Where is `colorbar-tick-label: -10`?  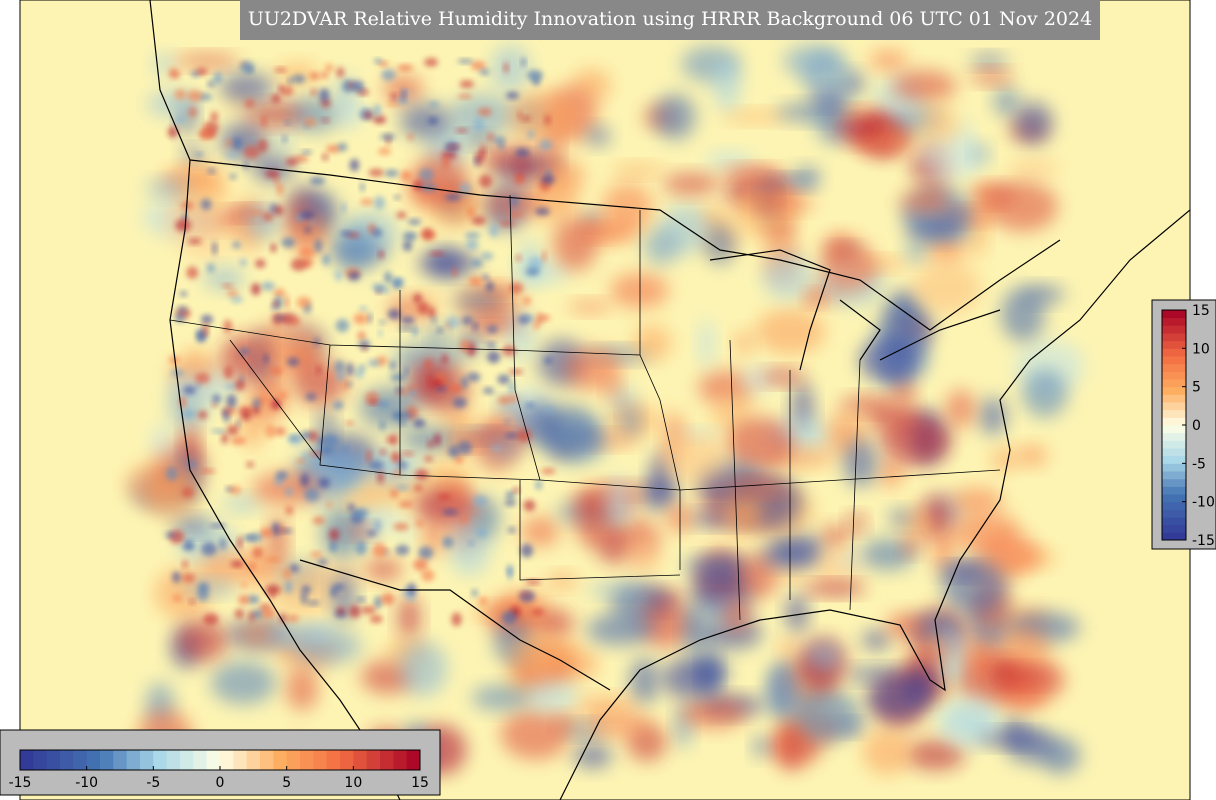
colorbar-tick-label: -10 is located at coordinates (86, 783).